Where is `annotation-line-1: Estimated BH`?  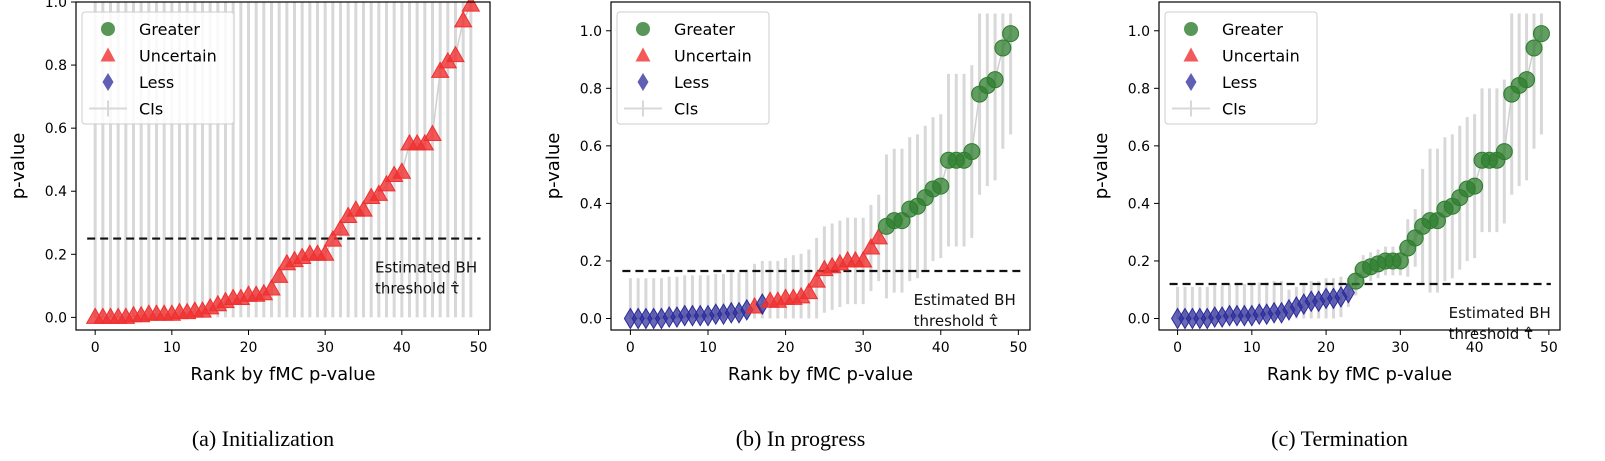
annotation-line-1: Estimated BH is located at coordinates (1500, 313).